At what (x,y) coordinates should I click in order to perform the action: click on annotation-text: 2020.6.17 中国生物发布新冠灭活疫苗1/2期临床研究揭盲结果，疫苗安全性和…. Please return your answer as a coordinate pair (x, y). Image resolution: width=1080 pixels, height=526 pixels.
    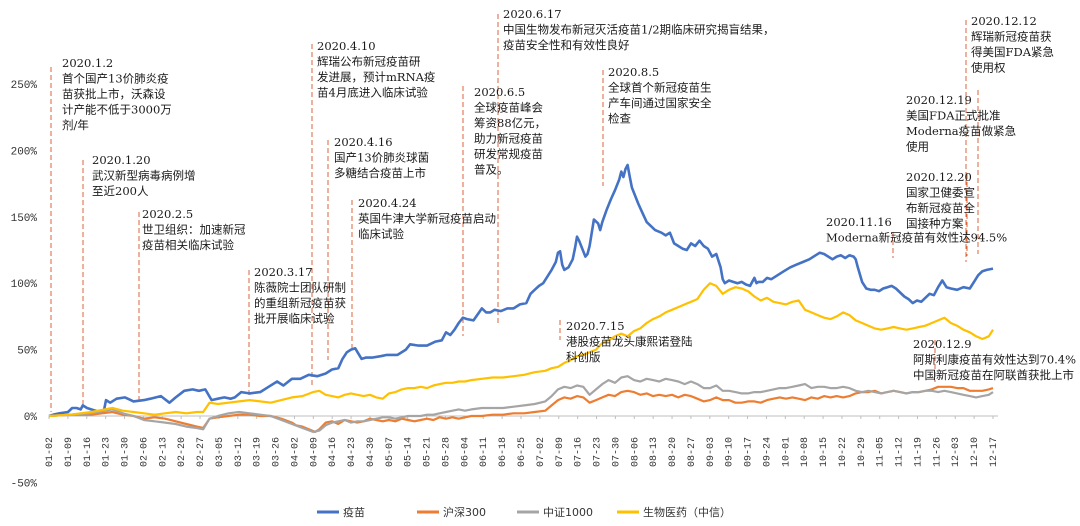
    Looking at the image, I should click on (639, 29).